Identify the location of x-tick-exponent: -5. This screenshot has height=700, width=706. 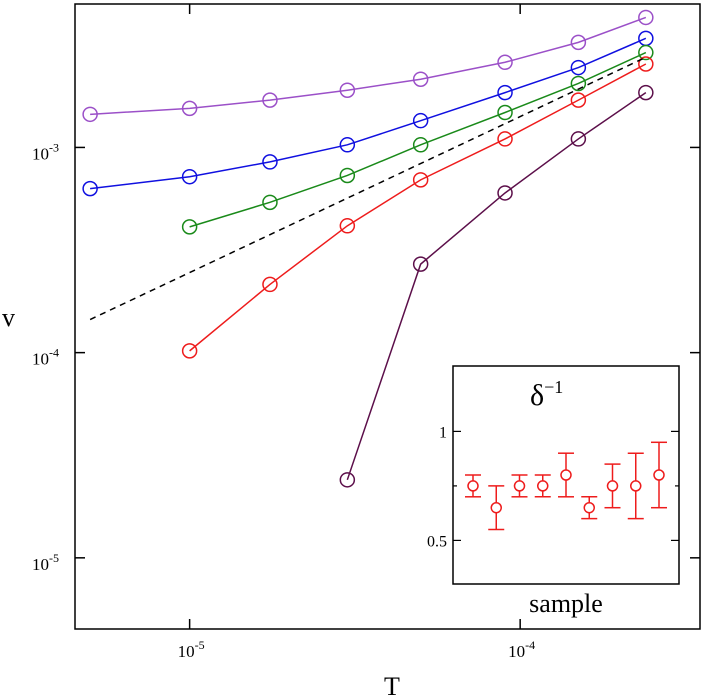
(200, 645).